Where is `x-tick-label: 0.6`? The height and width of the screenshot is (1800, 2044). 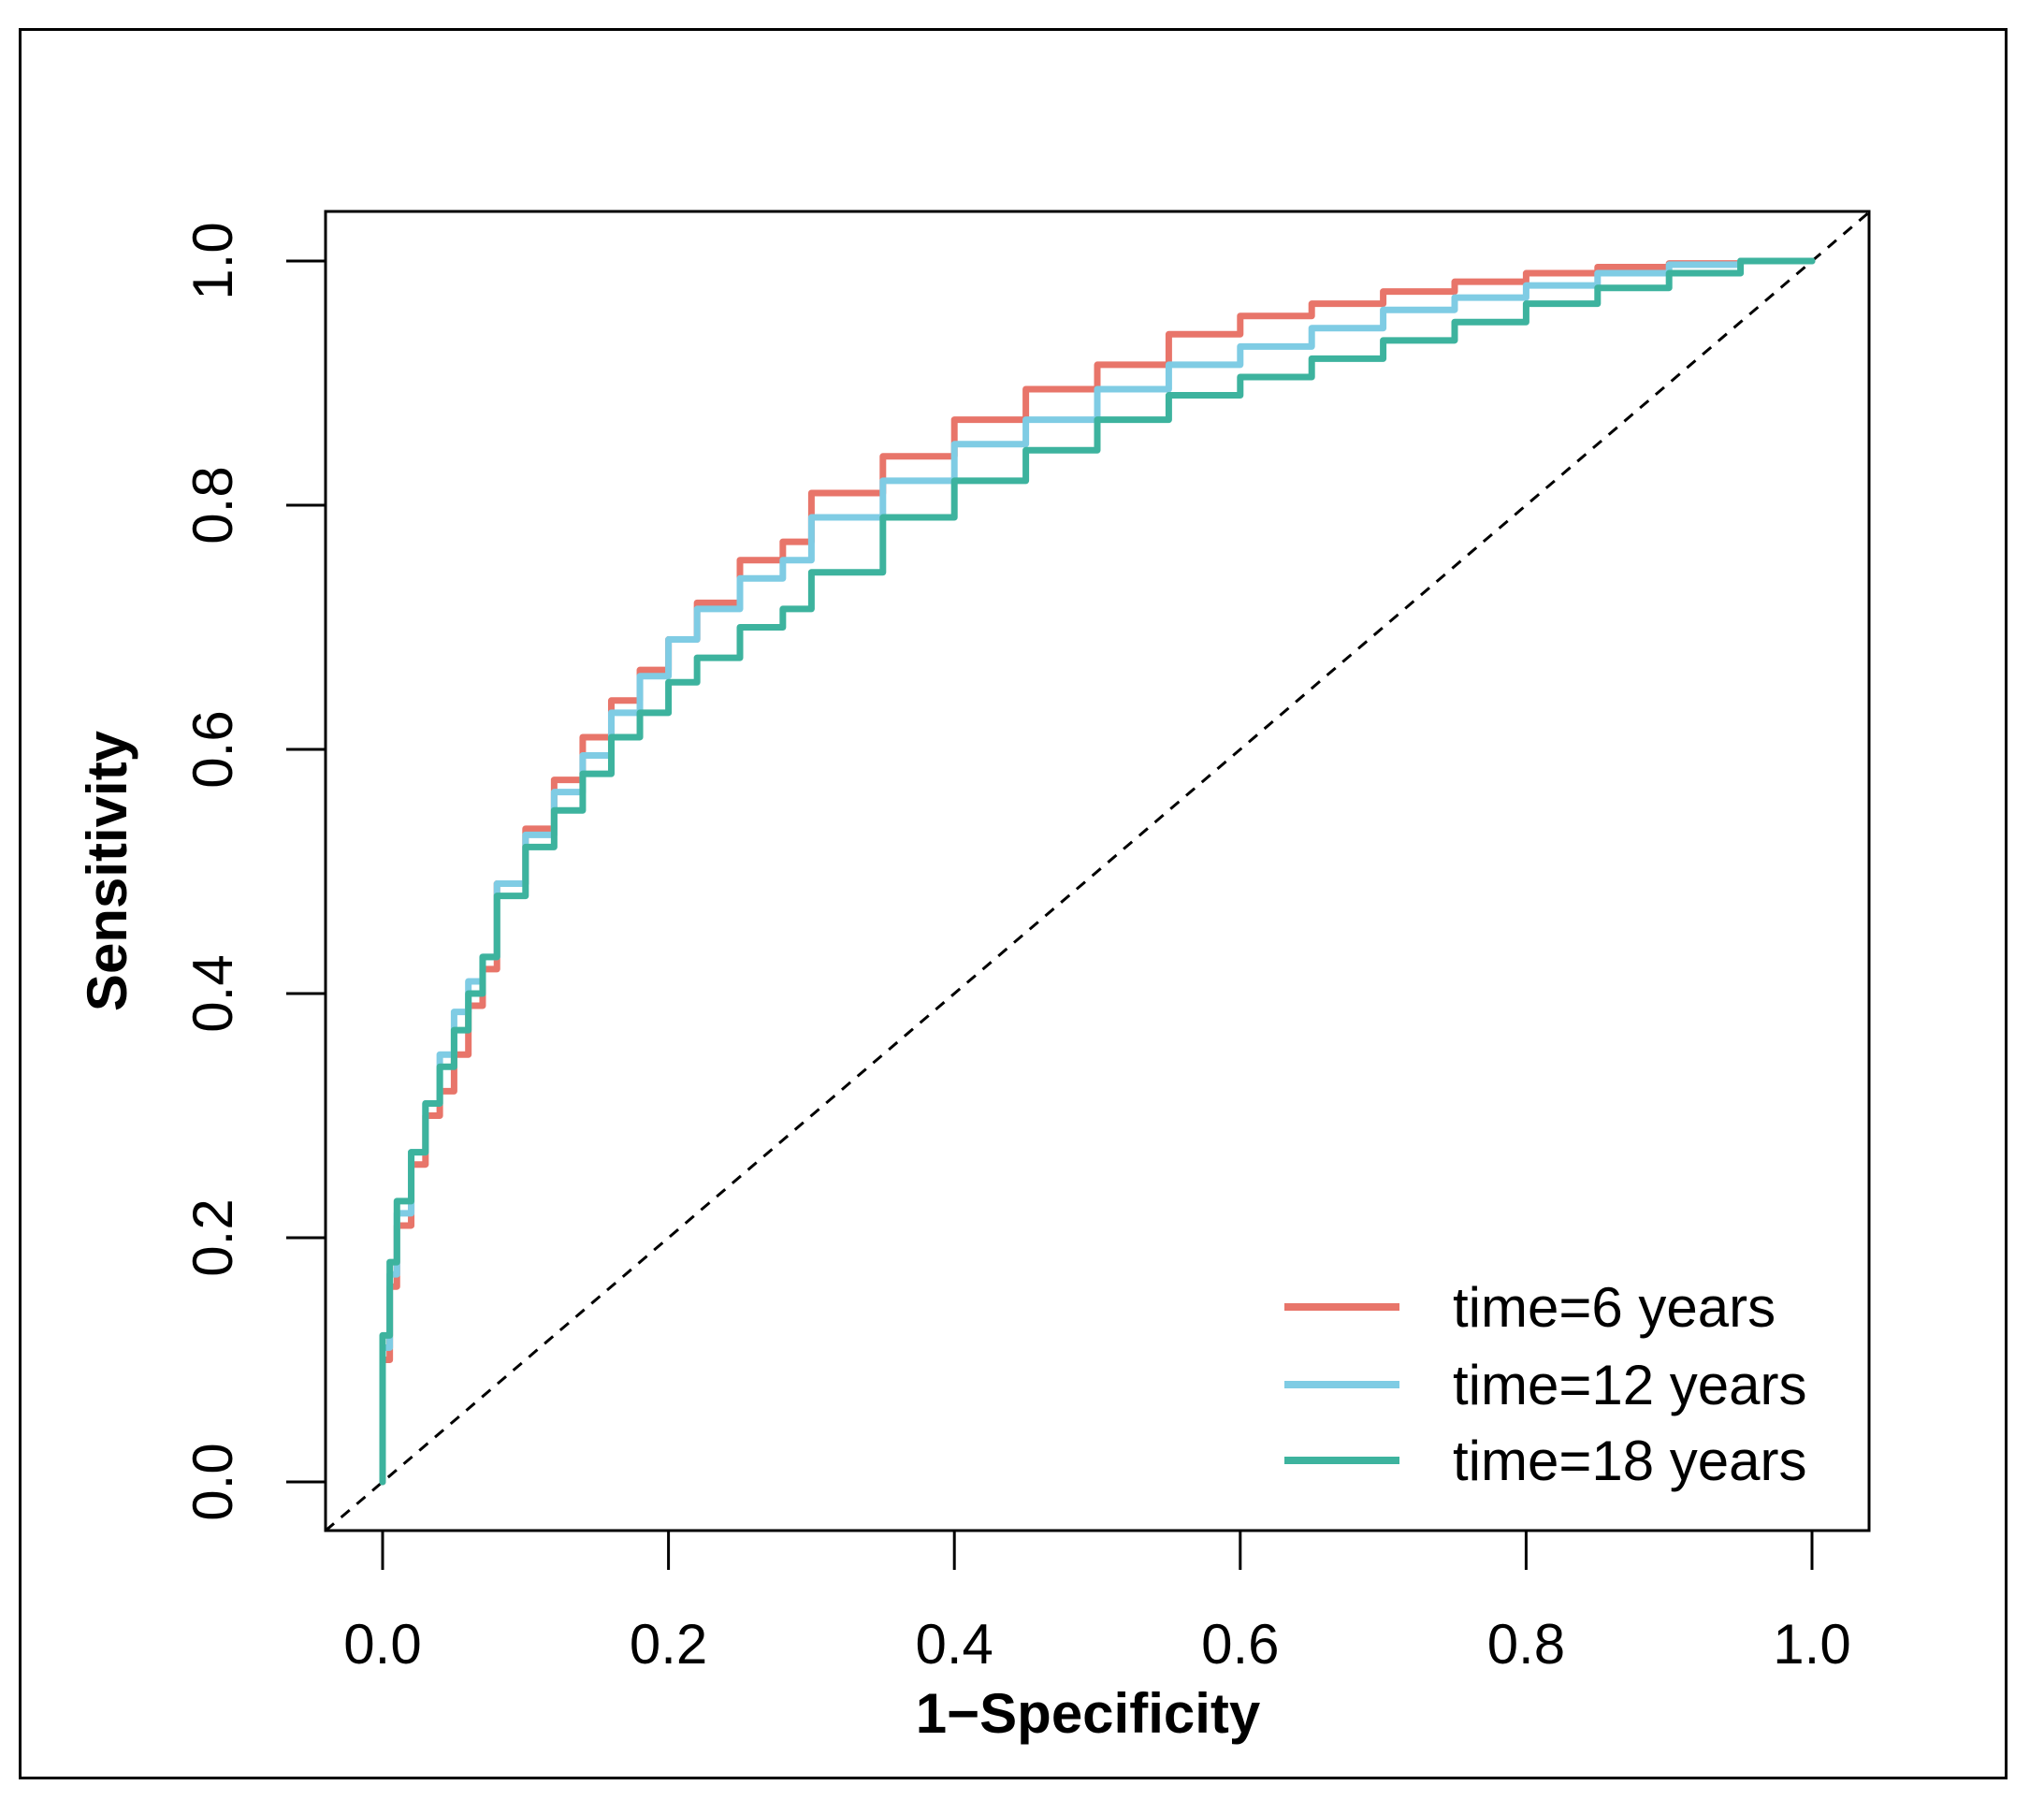 x-tick-label: 0.6 is located at coordinates (1240, 1645).